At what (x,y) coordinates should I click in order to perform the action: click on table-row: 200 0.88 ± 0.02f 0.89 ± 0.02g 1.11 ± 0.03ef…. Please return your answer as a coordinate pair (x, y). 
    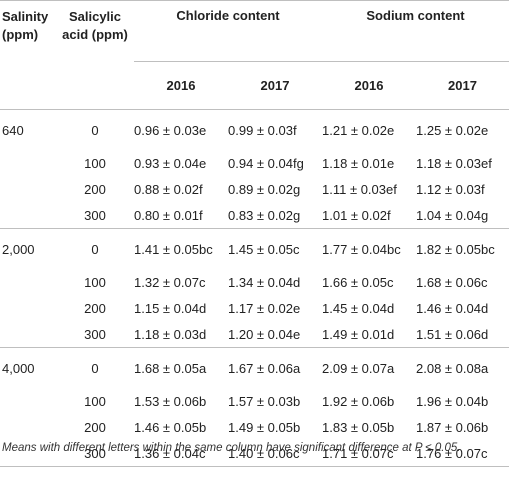
    Looking at the image, I should click on (254, 189).